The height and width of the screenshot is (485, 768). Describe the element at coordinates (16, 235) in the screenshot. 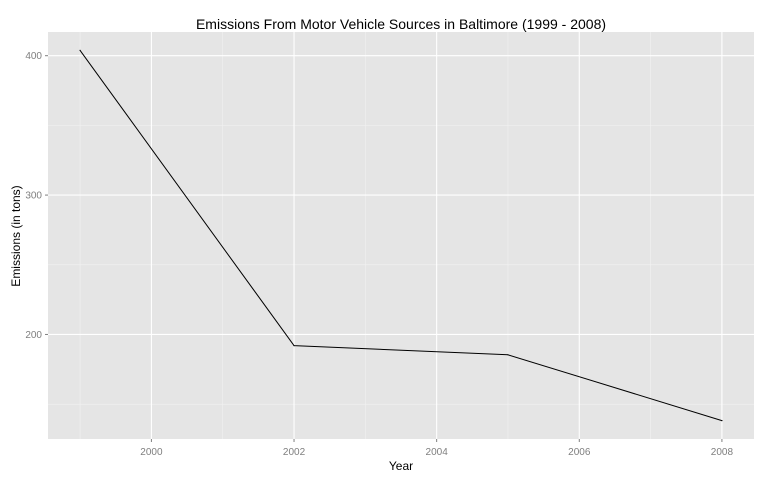

I see `y-axis-title: Emissions (in tons)` at that location.